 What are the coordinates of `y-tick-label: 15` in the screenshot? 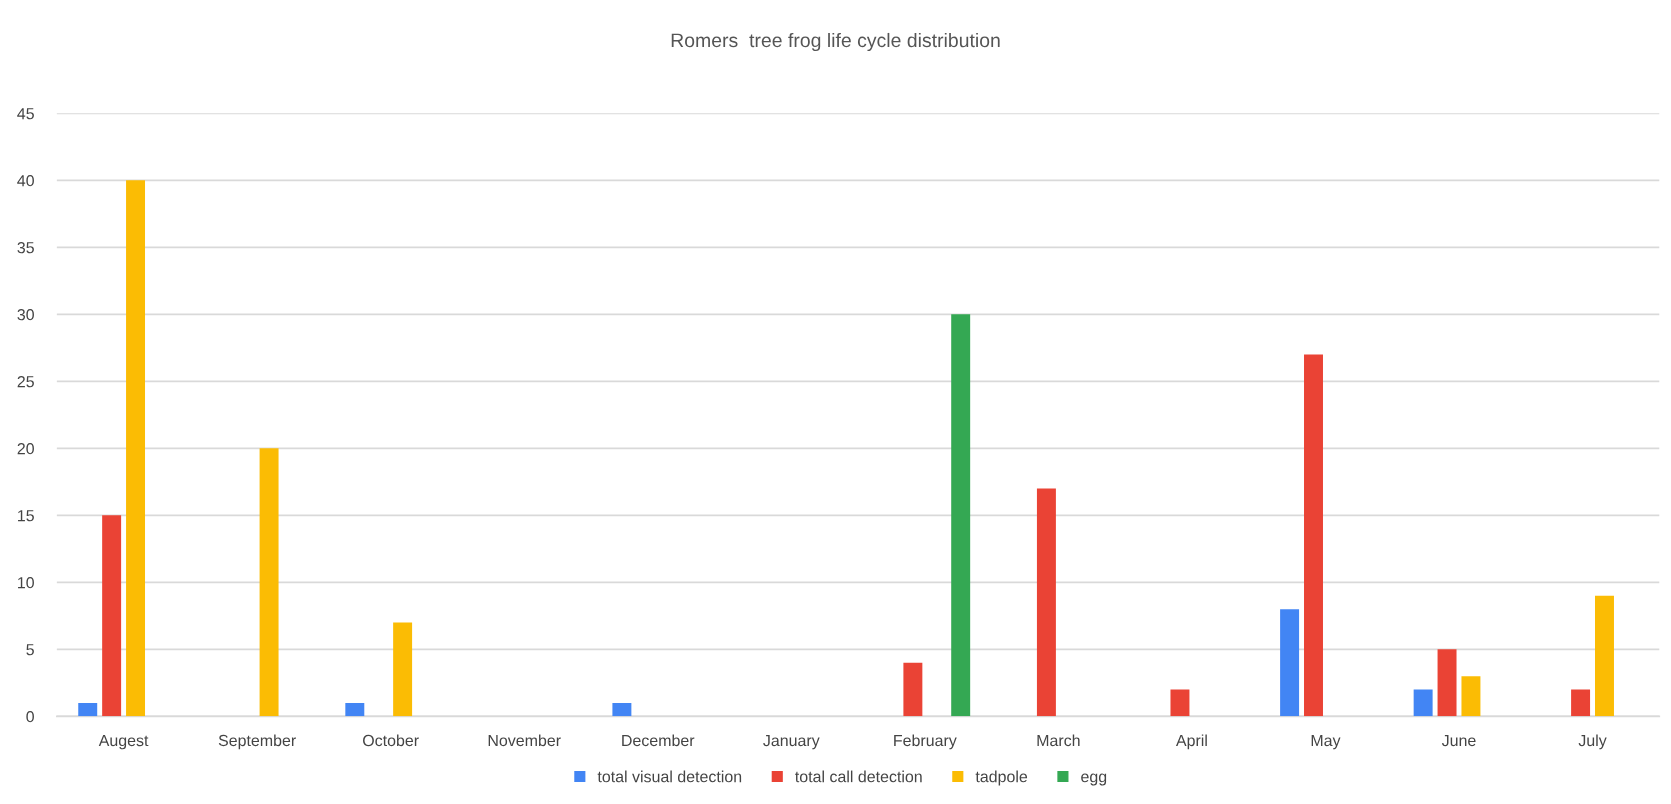 It's located at (26, 516).